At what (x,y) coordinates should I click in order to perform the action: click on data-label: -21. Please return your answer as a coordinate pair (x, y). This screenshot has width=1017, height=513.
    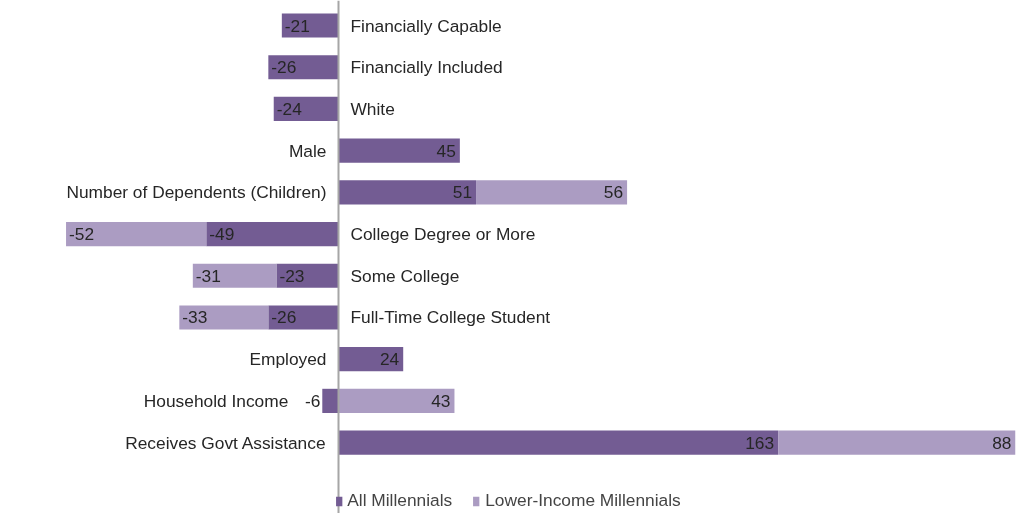
    Looking at the image, I should click on (297, 25).